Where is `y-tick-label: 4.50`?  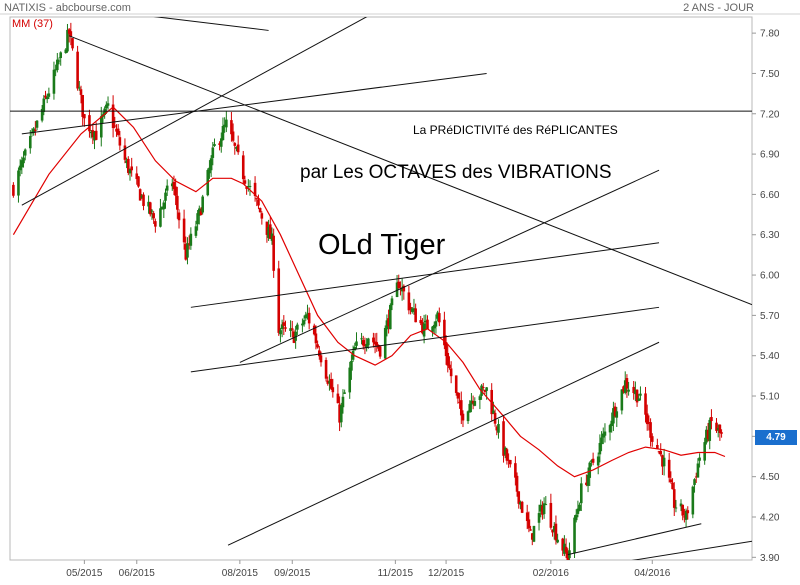 y-tick-label: 4.50 is located at coordinates (770, 477).